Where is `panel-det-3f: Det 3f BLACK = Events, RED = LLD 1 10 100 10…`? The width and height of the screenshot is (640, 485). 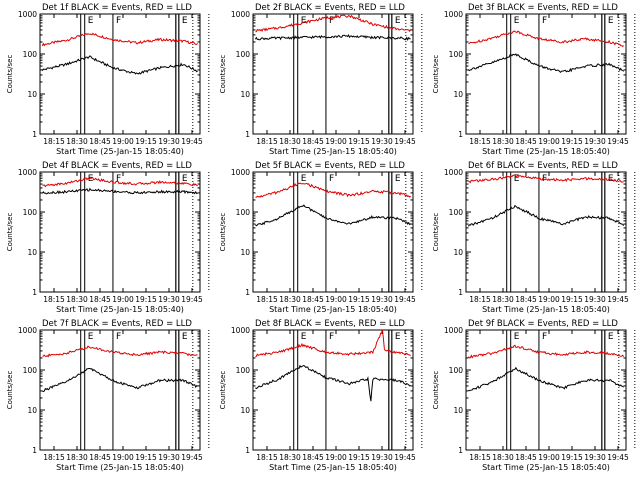 panel-det-3f: Det 3f BLACK = Events, RED = LLD 1 10 100 10… is located at coordinates (534, 79).